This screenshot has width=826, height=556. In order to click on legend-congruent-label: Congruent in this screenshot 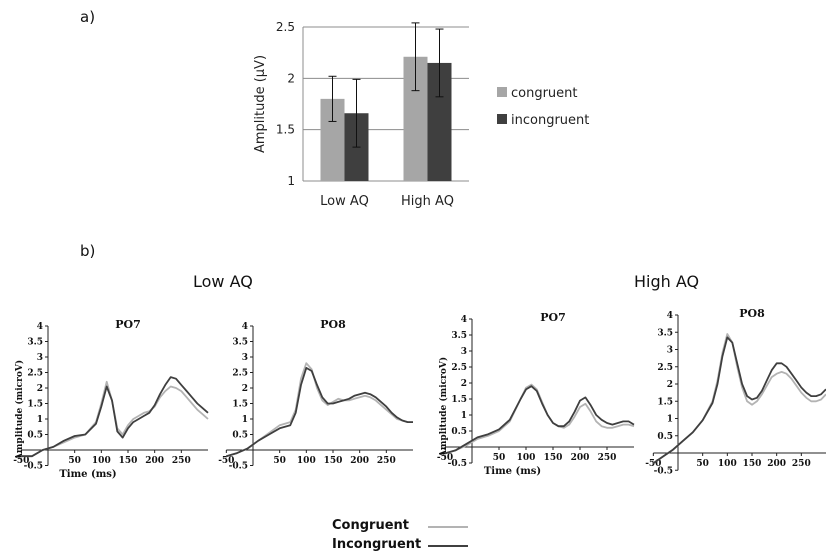, I will do `click(370, 525)`.